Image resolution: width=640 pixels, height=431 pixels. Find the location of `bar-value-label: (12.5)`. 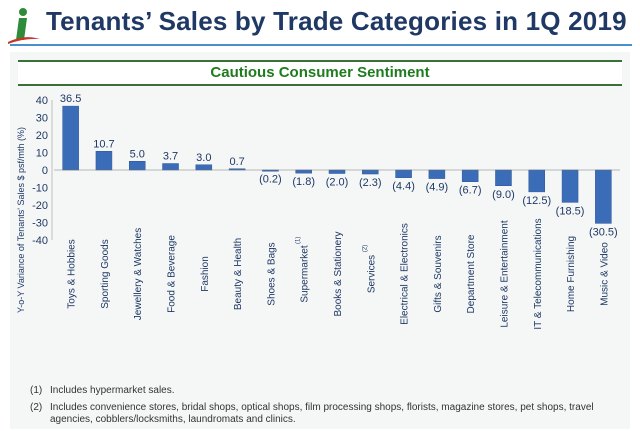

bar-value-label: (12.5) is located at coordinates (536, 201).